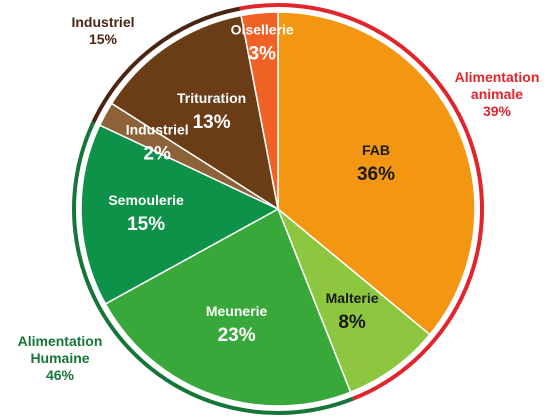  I want to click on slice-label-semoulerie-3: Semoulerie, so click(146, 200).